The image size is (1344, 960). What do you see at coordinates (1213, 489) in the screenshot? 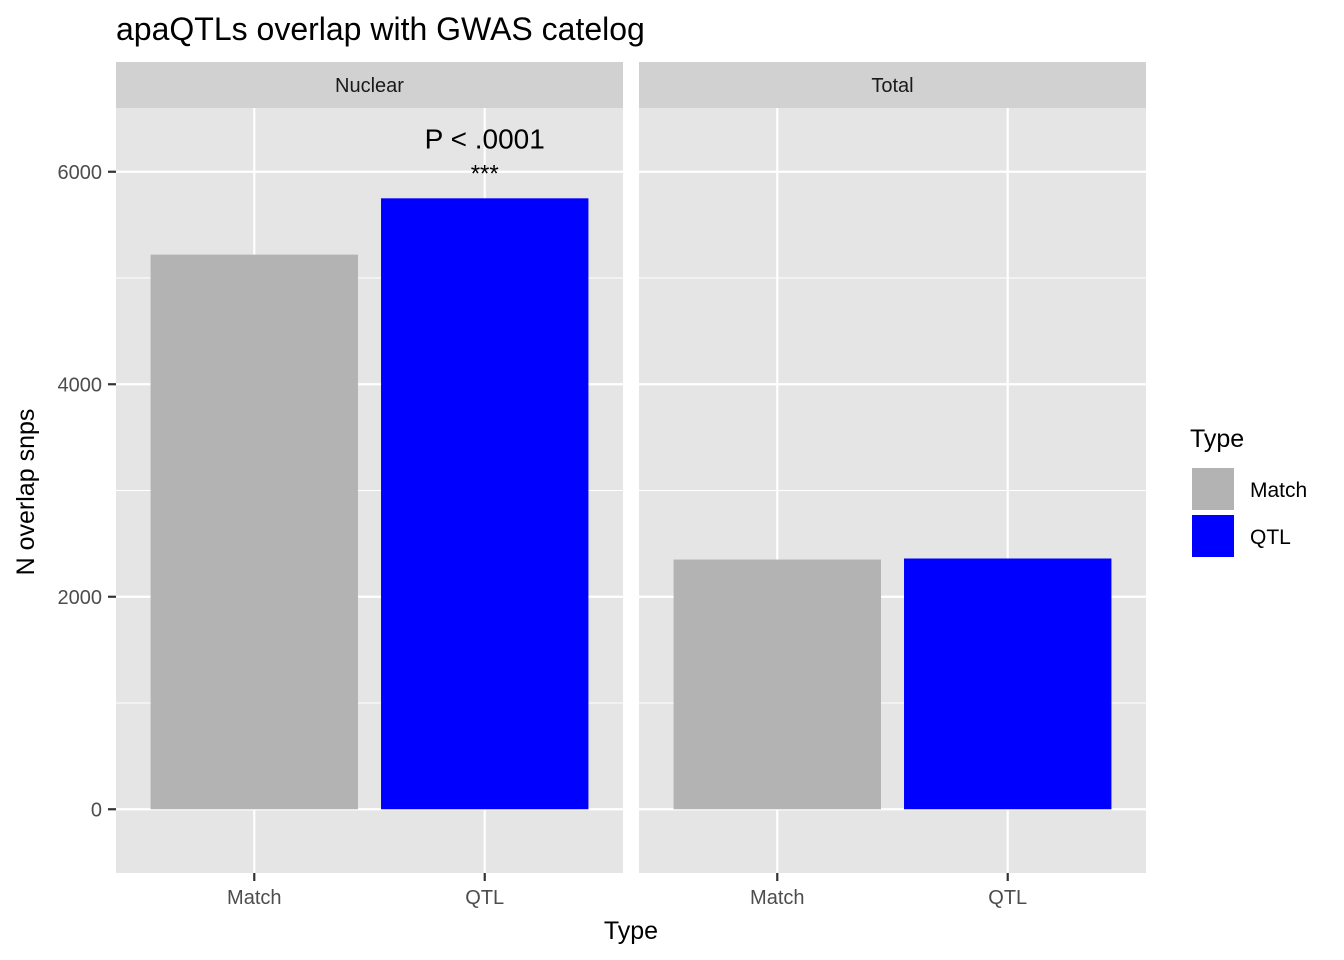
I see `legend-swatch-match` at bounding box center [1213, 489].